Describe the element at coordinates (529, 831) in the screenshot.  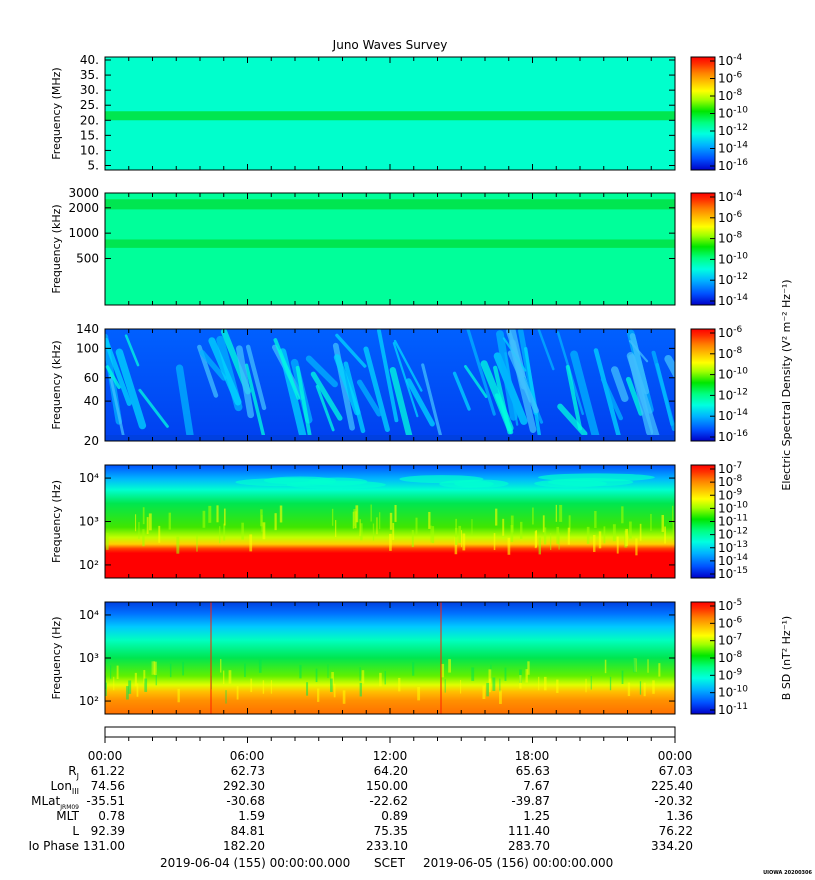
I see `ephemeris-value: 111.40` at that location.